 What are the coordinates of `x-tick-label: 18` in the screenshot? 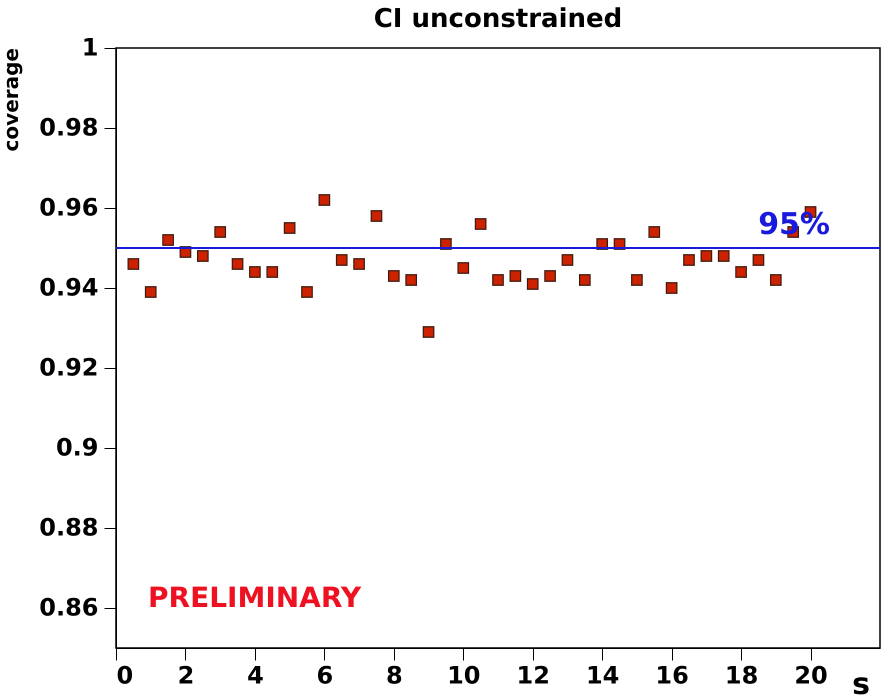 It's located at (741, 676).